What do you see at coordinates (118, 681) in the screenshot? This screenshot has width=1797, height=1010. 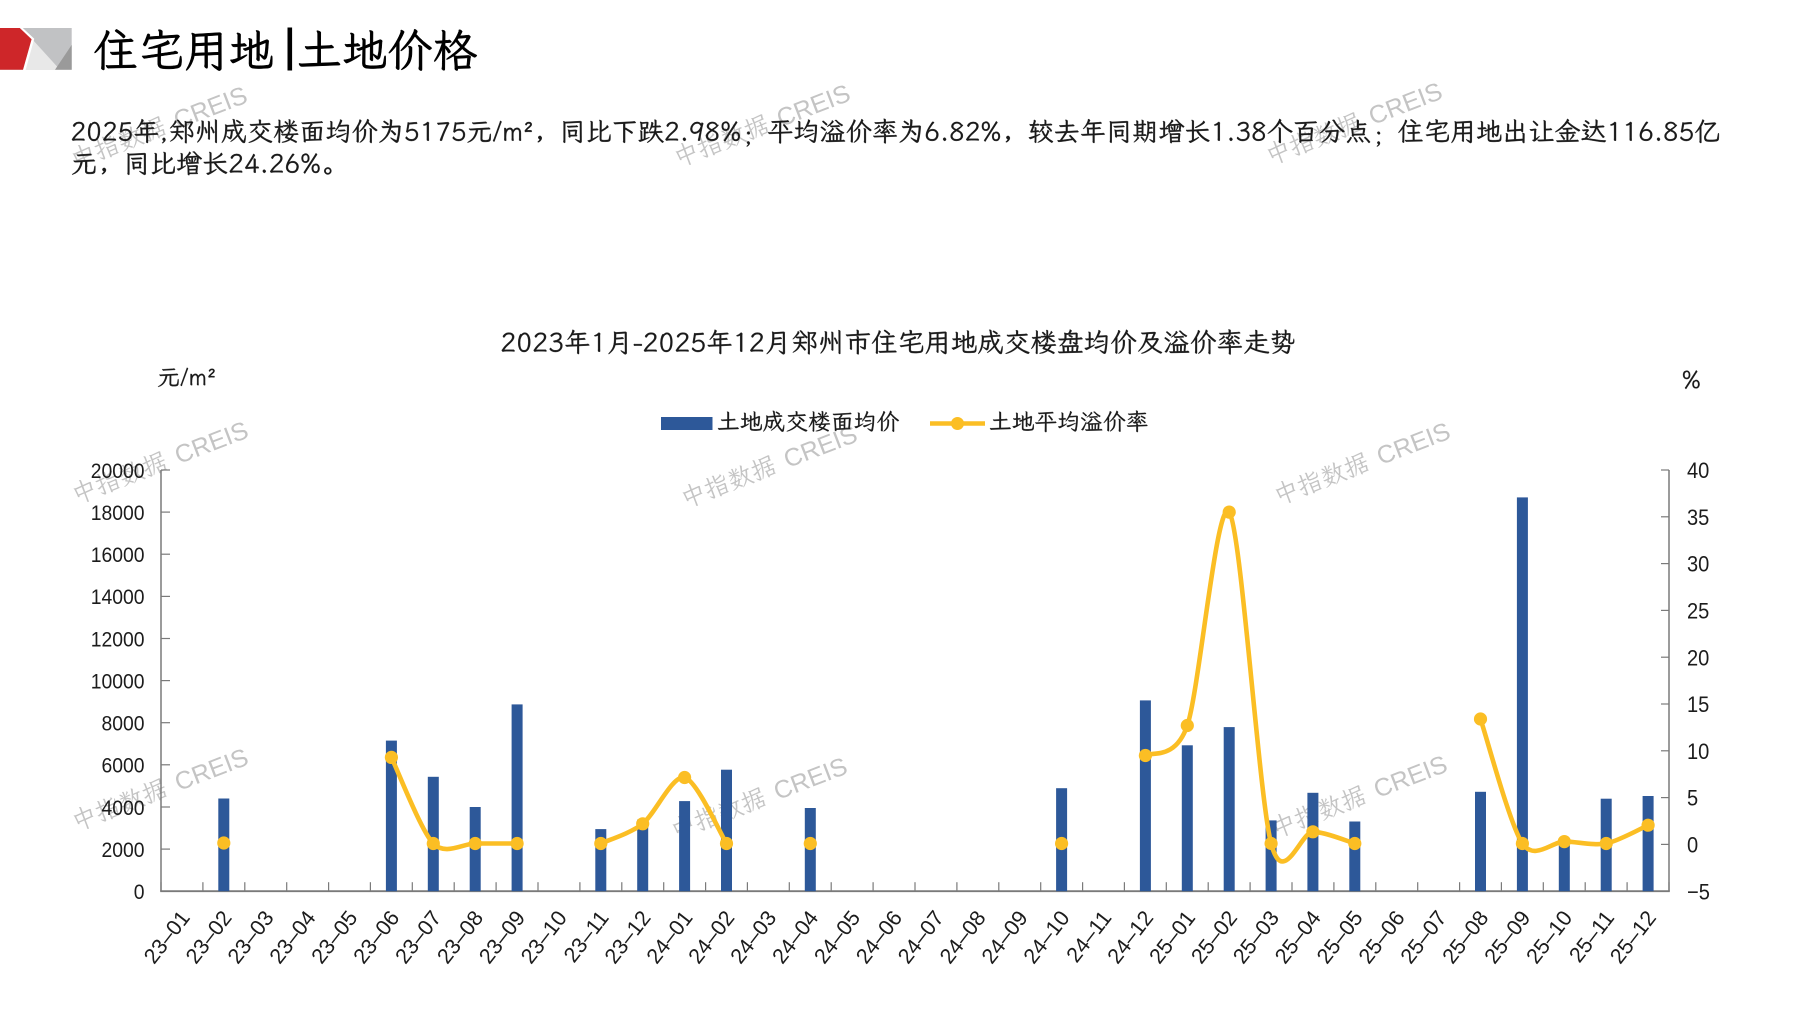 I see `svg-text: 10000` at bounding box center [118, 681].